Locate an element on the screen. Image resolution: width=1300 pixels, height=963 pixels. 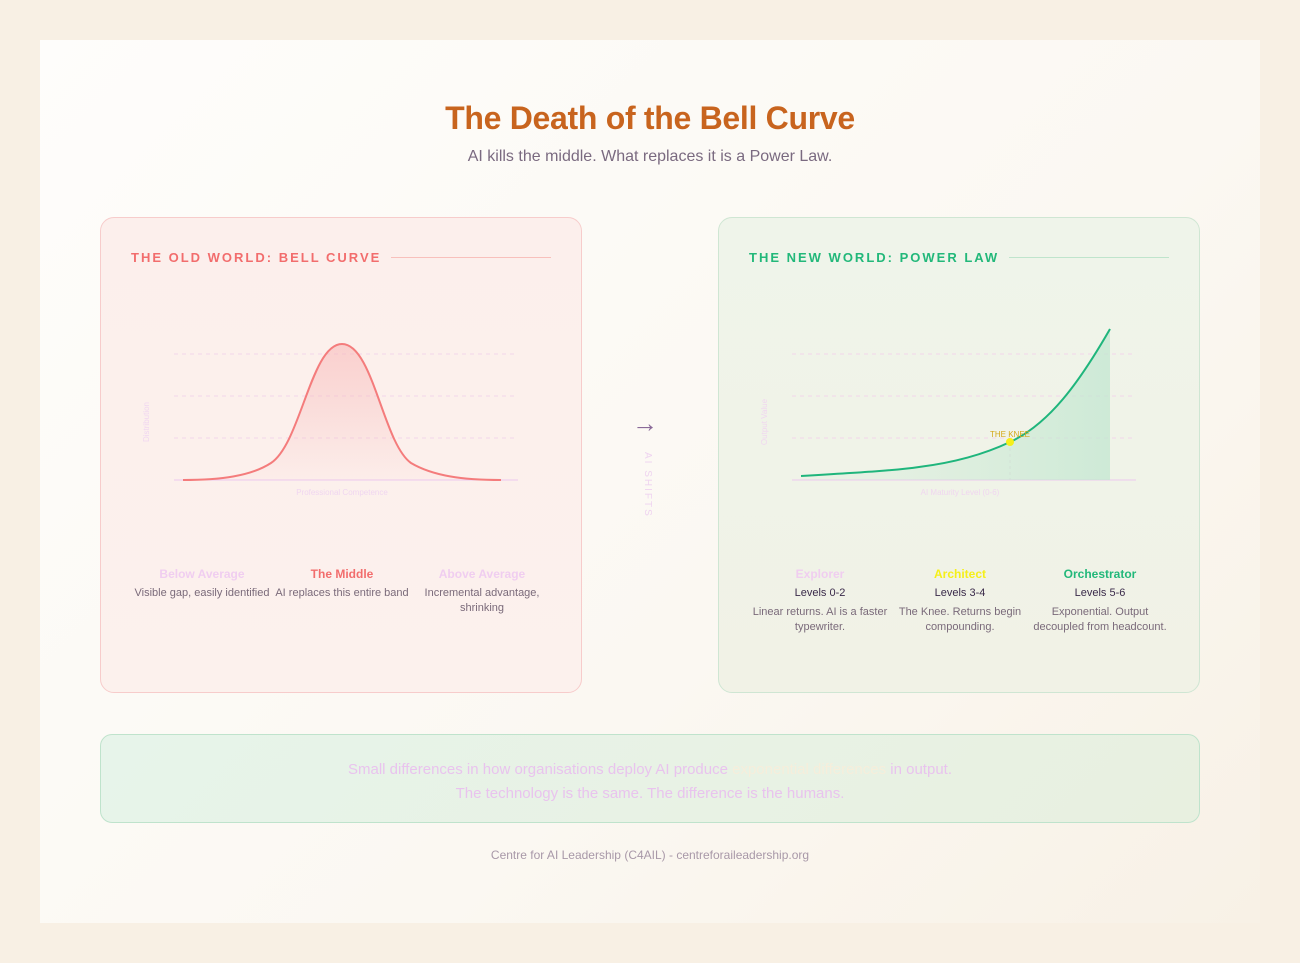
banner-text: in output. is located at coordinates (919, 769).